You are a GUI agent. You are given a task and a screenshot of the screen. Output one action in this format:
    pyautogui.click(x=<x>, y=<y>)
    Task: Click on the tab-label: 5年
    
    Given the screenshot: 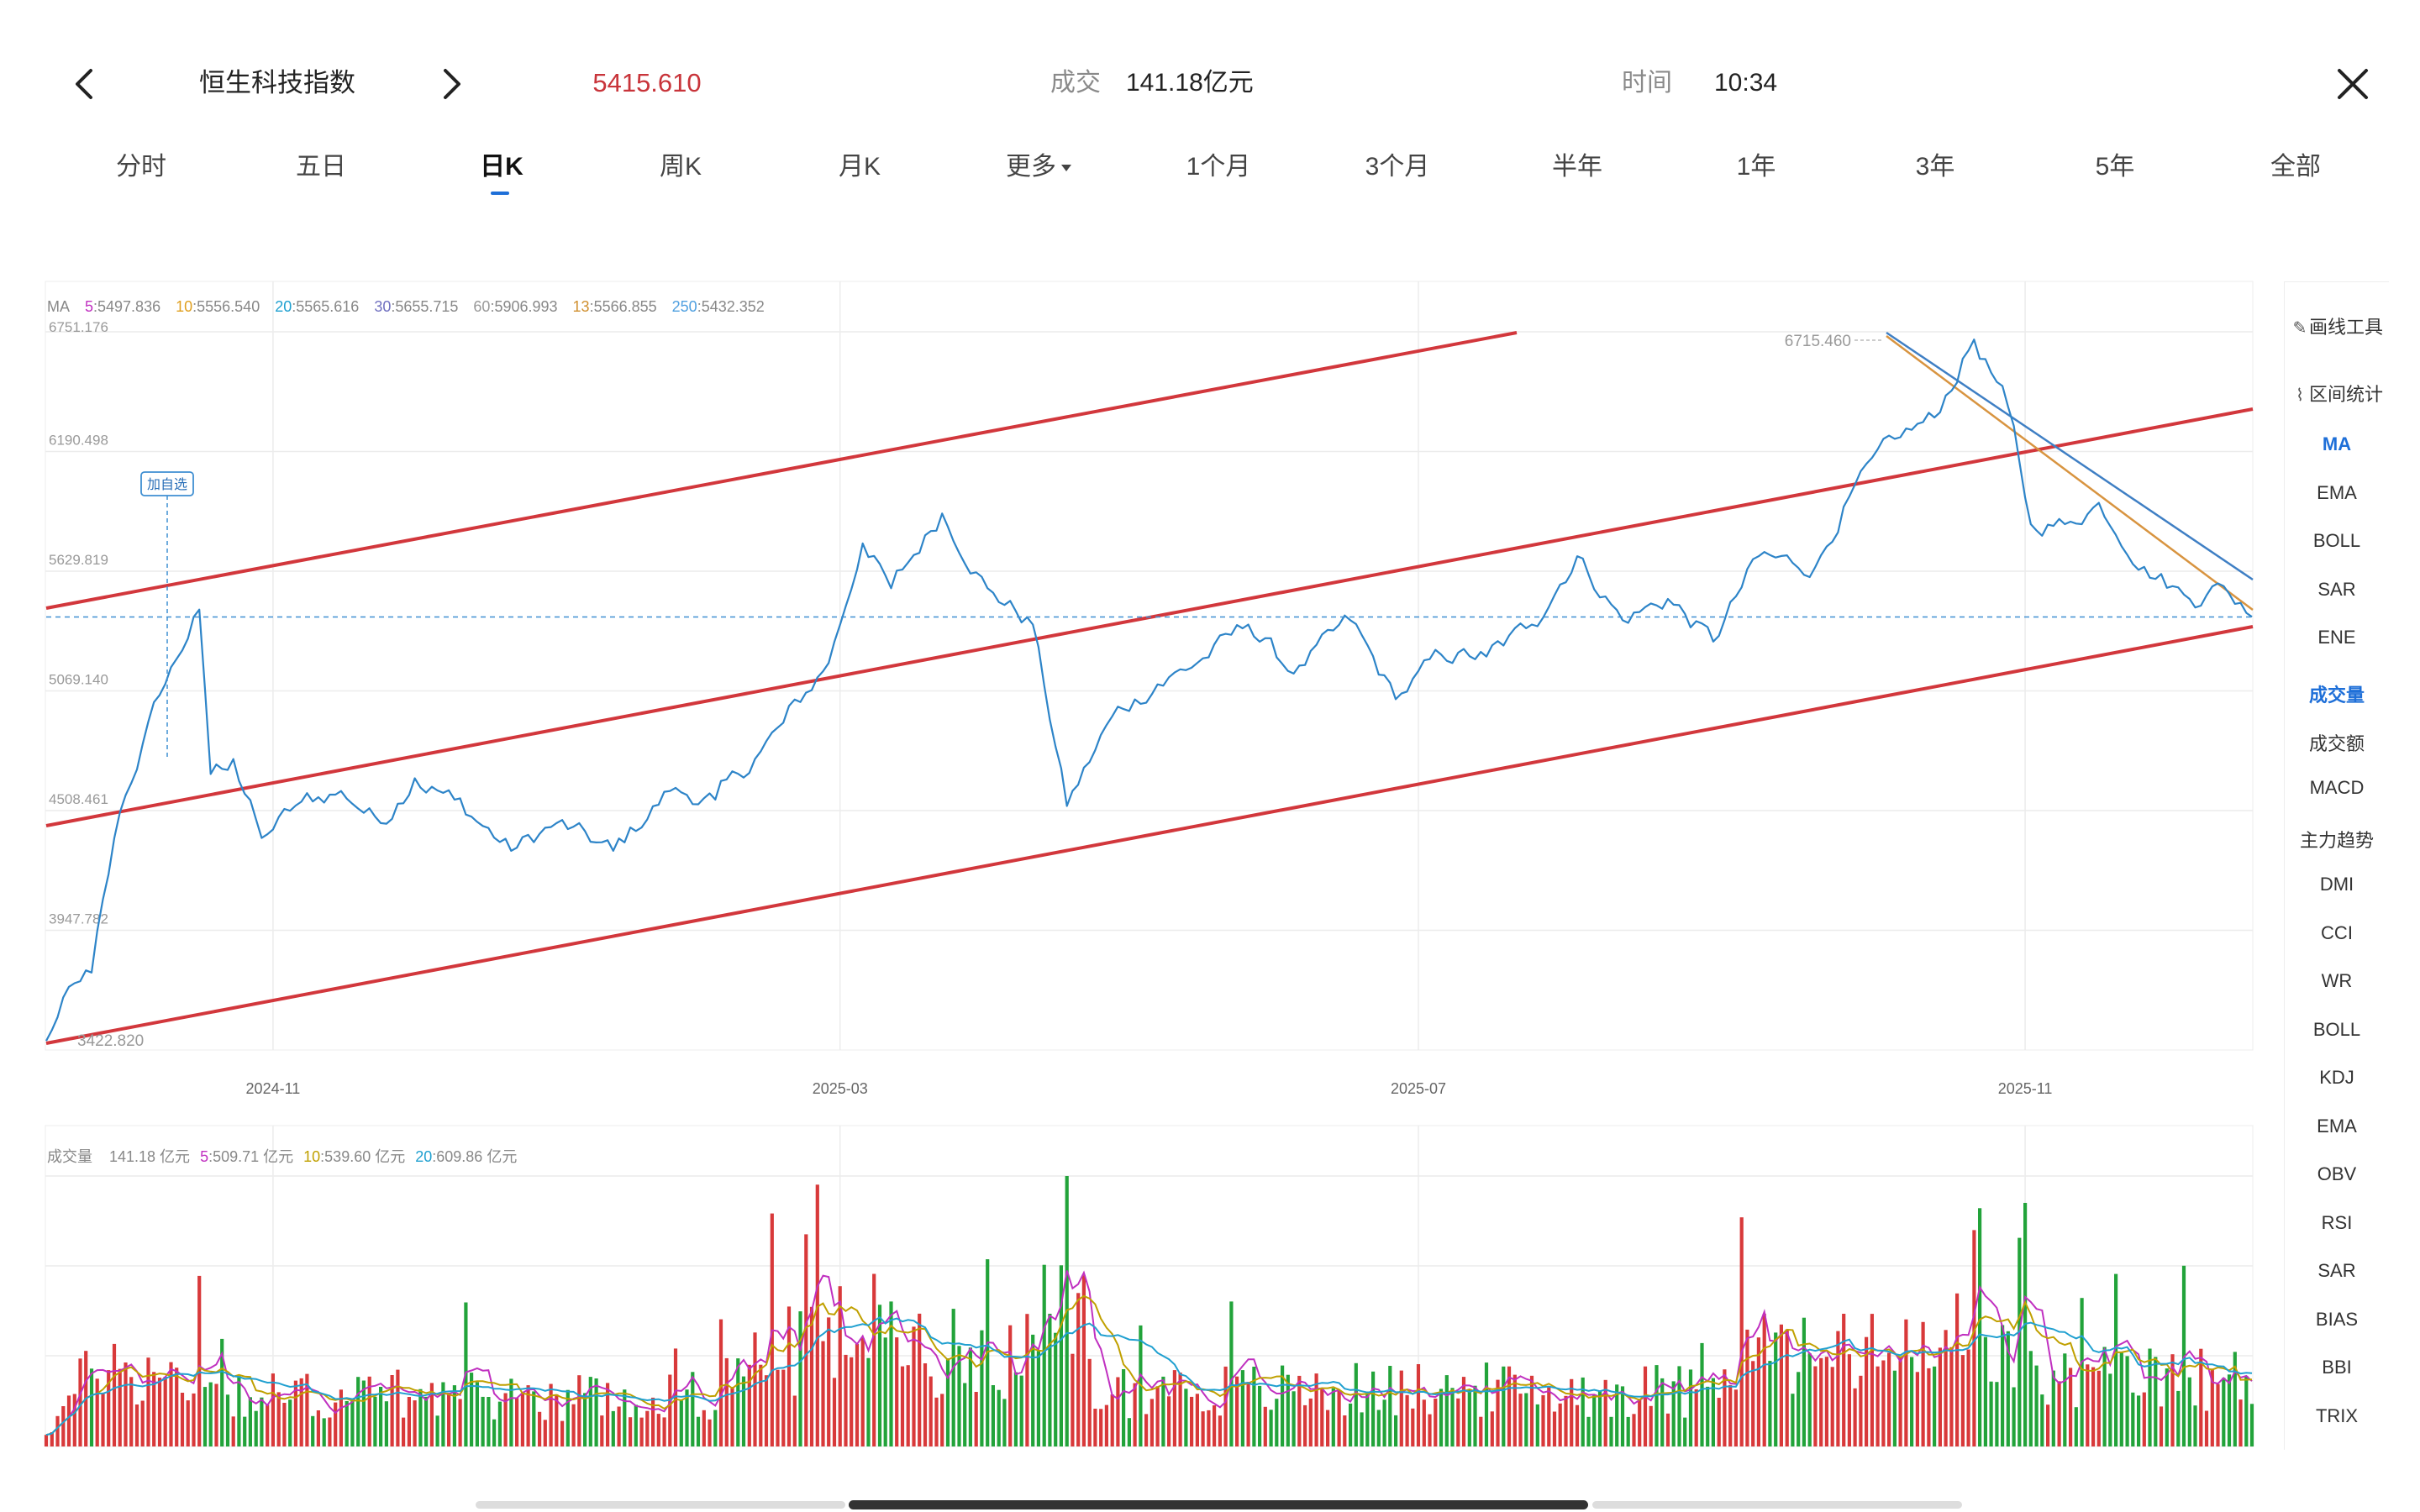 What is the action you would take?
    pyautogui.click(x=2115, y=167)
    